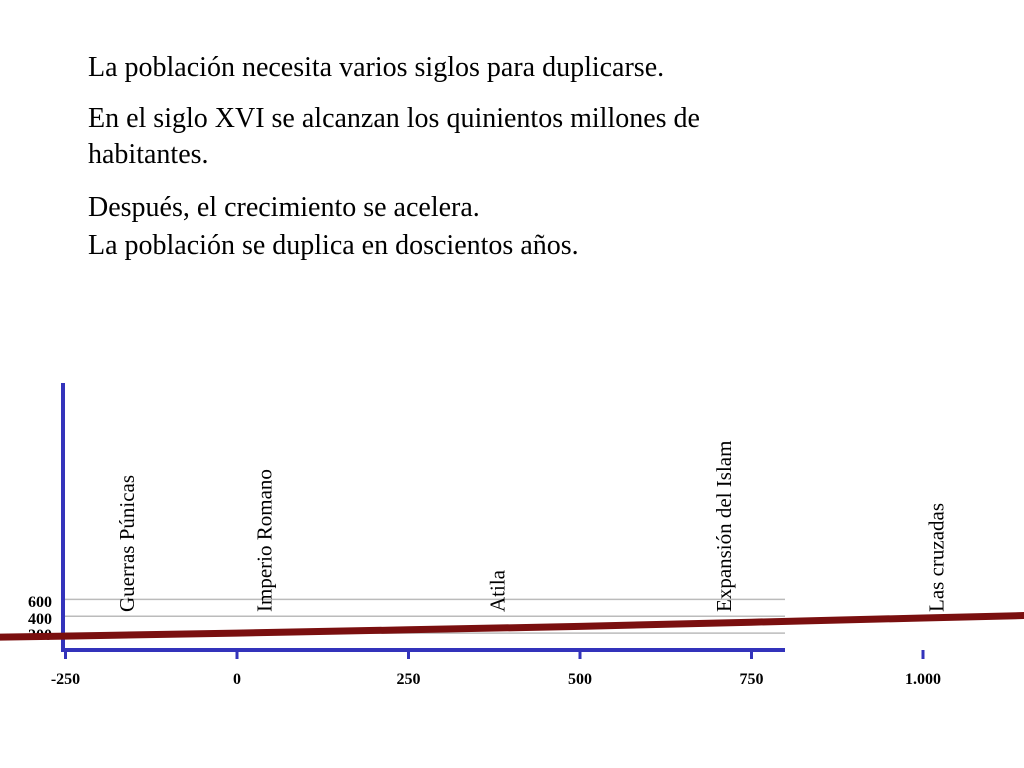 The height and width of the screenshot is (768, 1024). What do you see at coordinates (937, 557) in the screenshot?
I see `event-label: Las cruzadas` at bounding box center [937, 557].